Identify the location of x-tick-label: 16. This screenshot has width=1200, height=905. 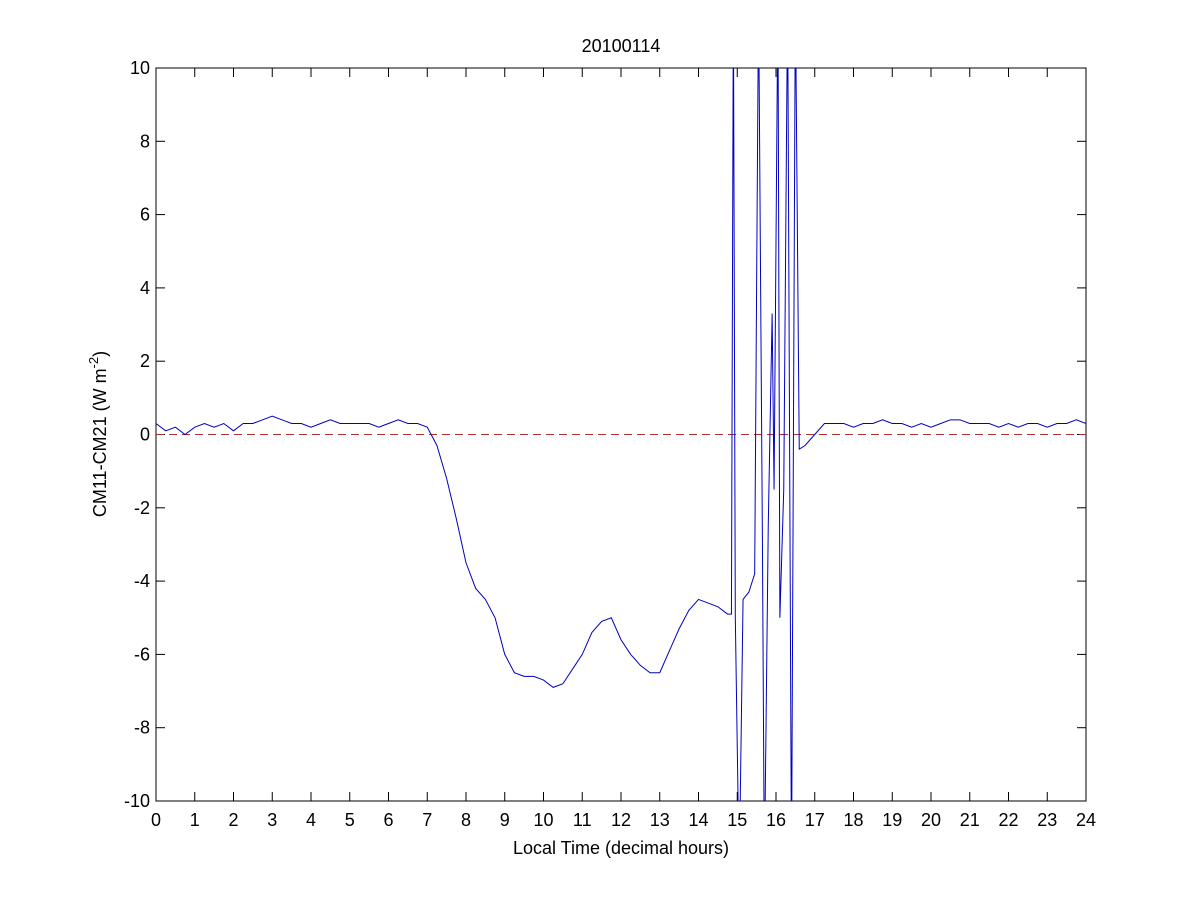
(776, 820).